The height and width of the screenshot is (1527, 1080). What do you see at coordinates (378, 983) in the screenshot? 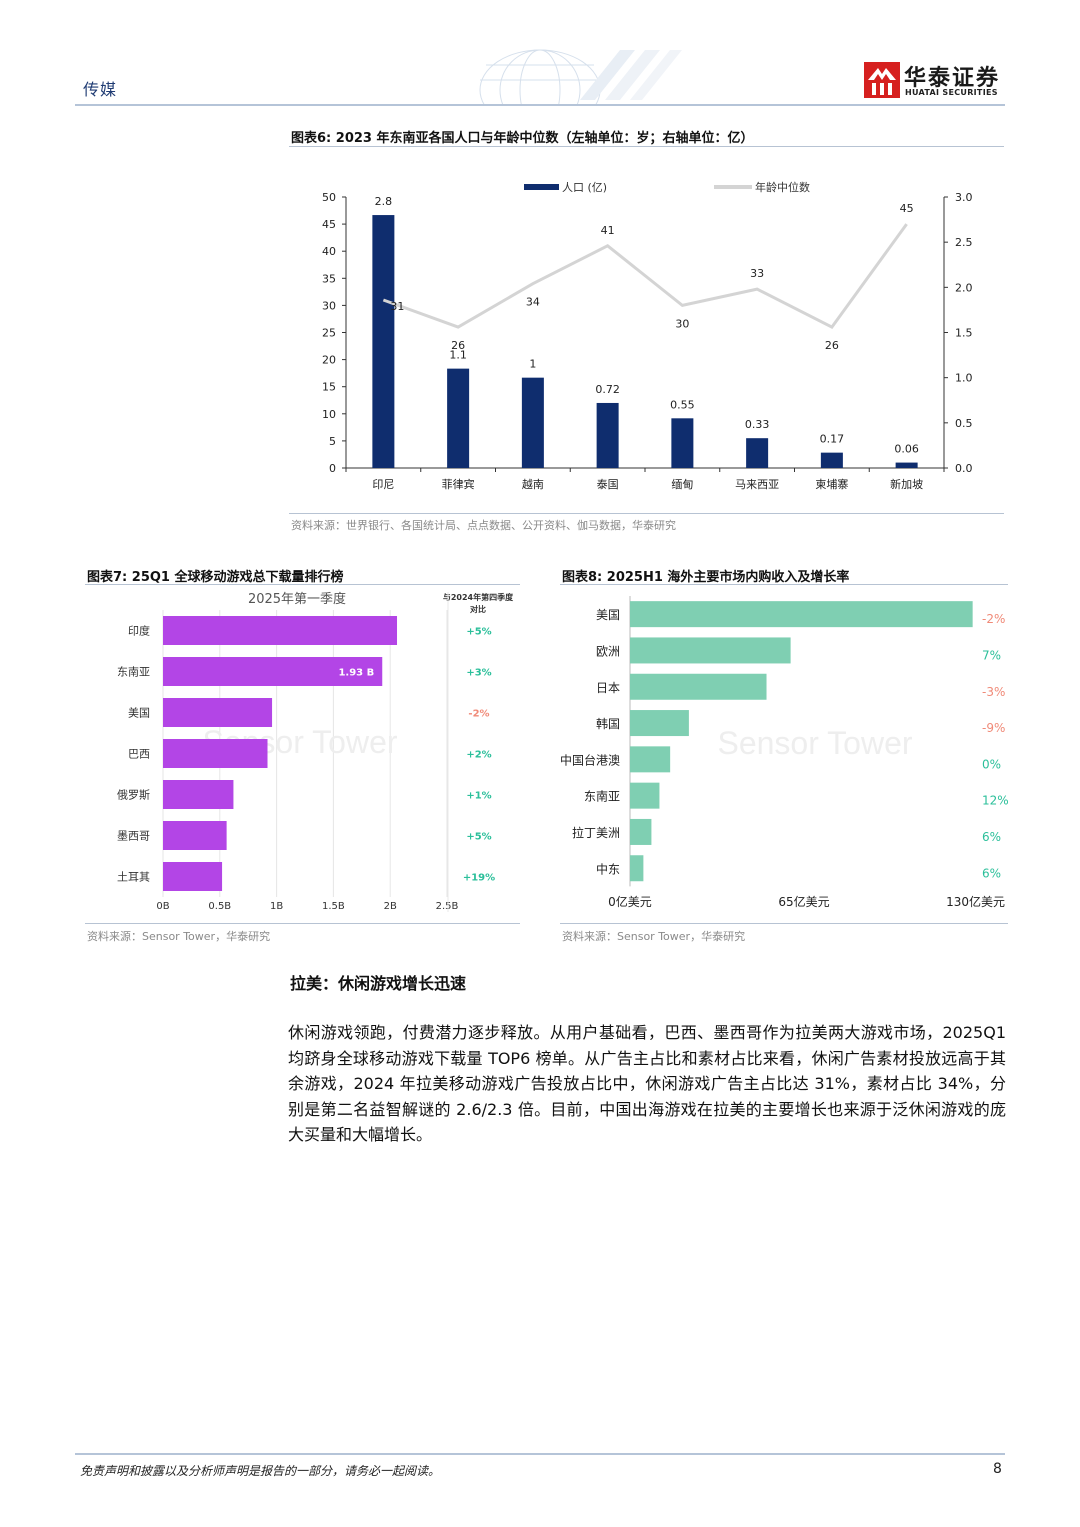
I see `section-heading: 拉美：休闲游戏增长迅速` at bounding box center [378, 983].